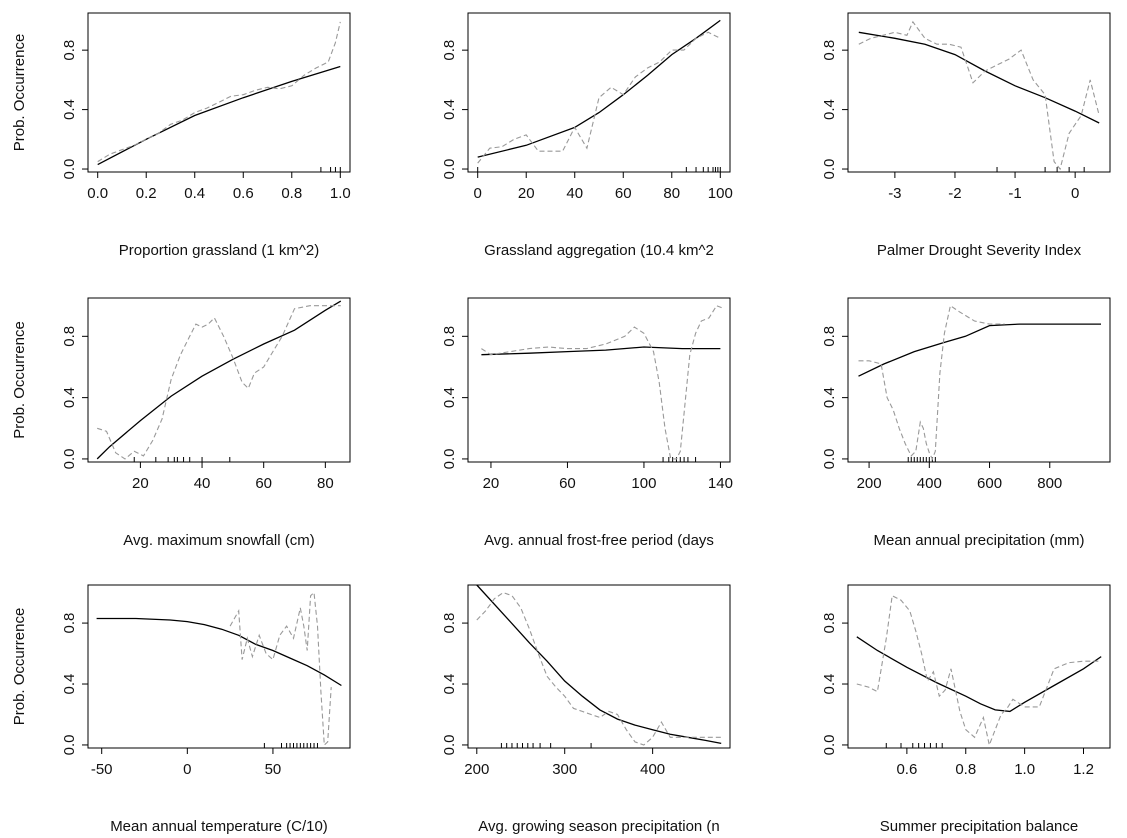 The height and width of the screenshot is (838, 1127). Describe the element at coordinates (219, 250) in the screenshot. I see `x-axis-label: Proportion grassland (1 km^2)` at that location.